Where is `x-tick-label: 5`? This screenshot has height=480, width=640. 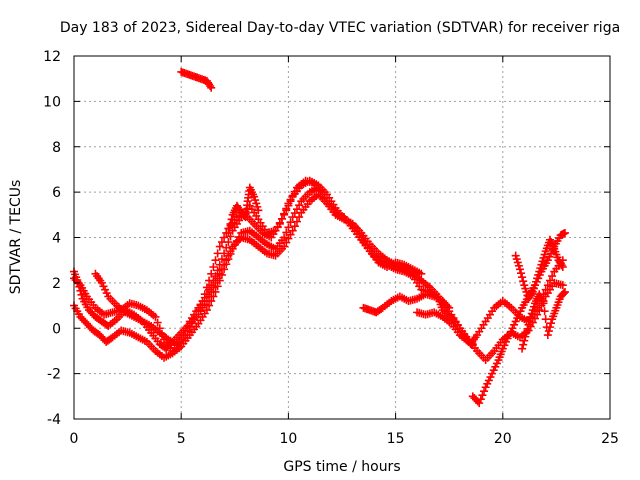 x-tick-label: 5 is located at coordinates (181, 439).